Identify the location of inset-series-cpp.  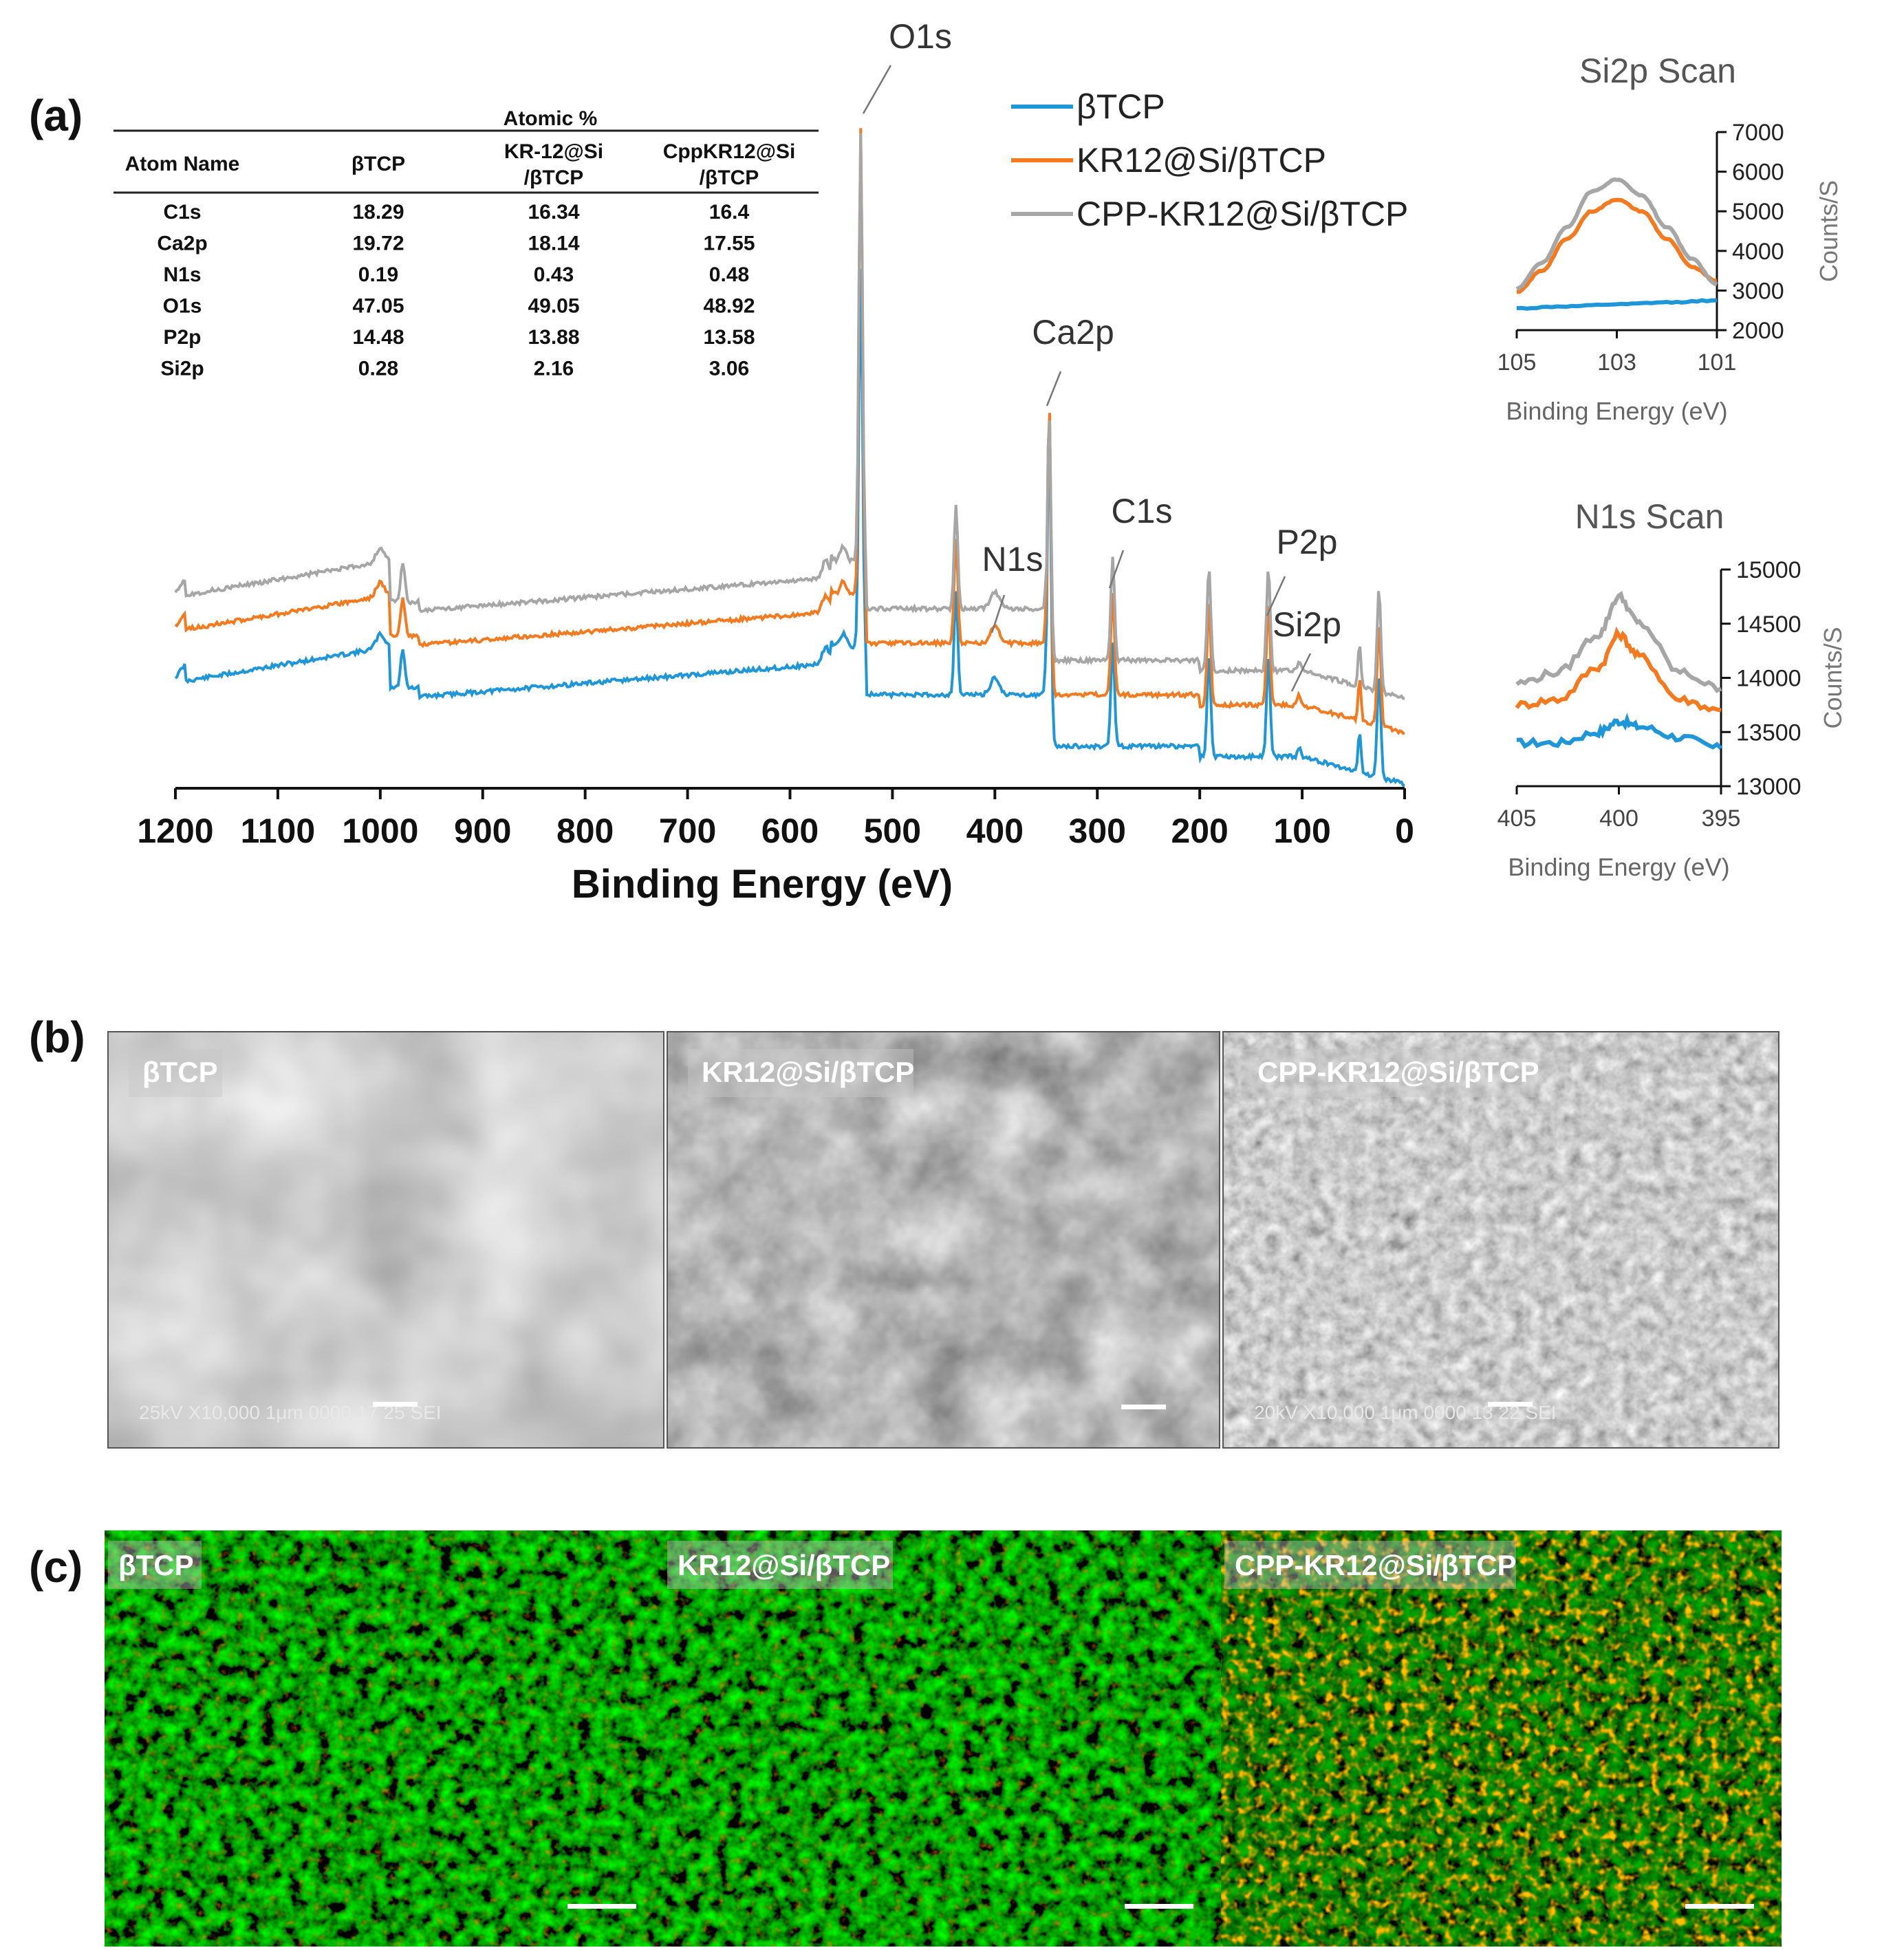
(1618, 642).